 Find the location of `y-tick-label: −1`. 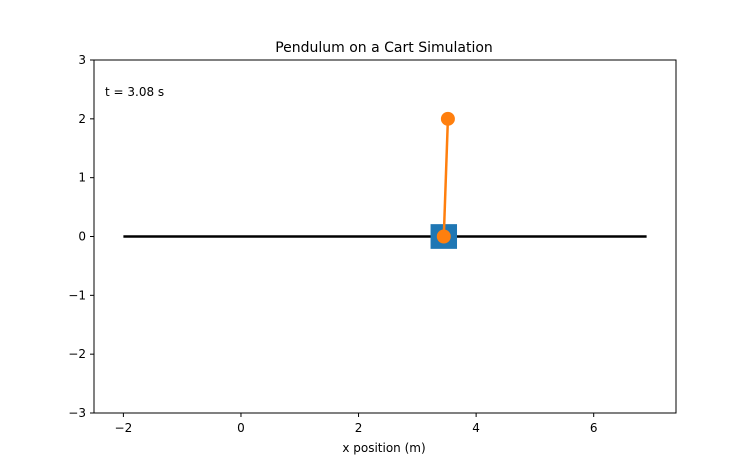

y-tick-label: −1 is located at coordinates (77, 295).